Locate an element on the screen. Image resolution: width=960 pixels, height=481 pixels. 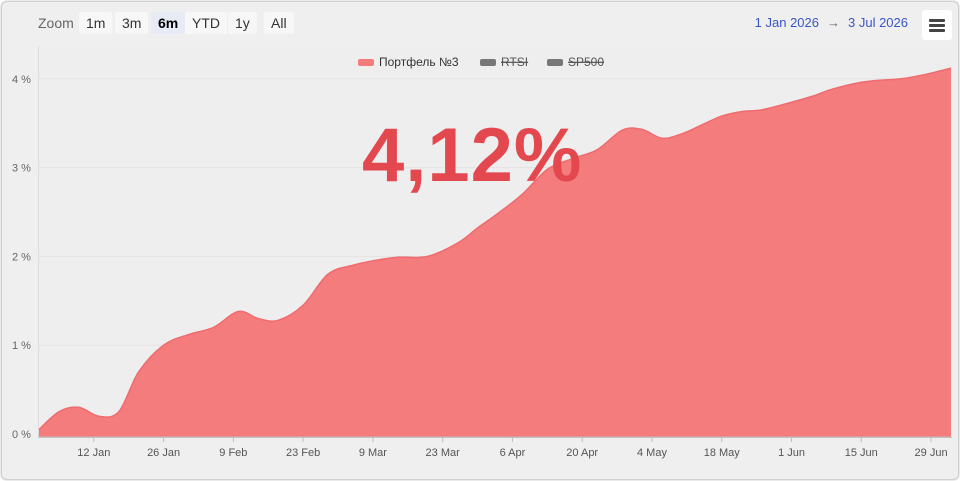
x-tick-label: 23 Feb is located at coordinates (303, 453).